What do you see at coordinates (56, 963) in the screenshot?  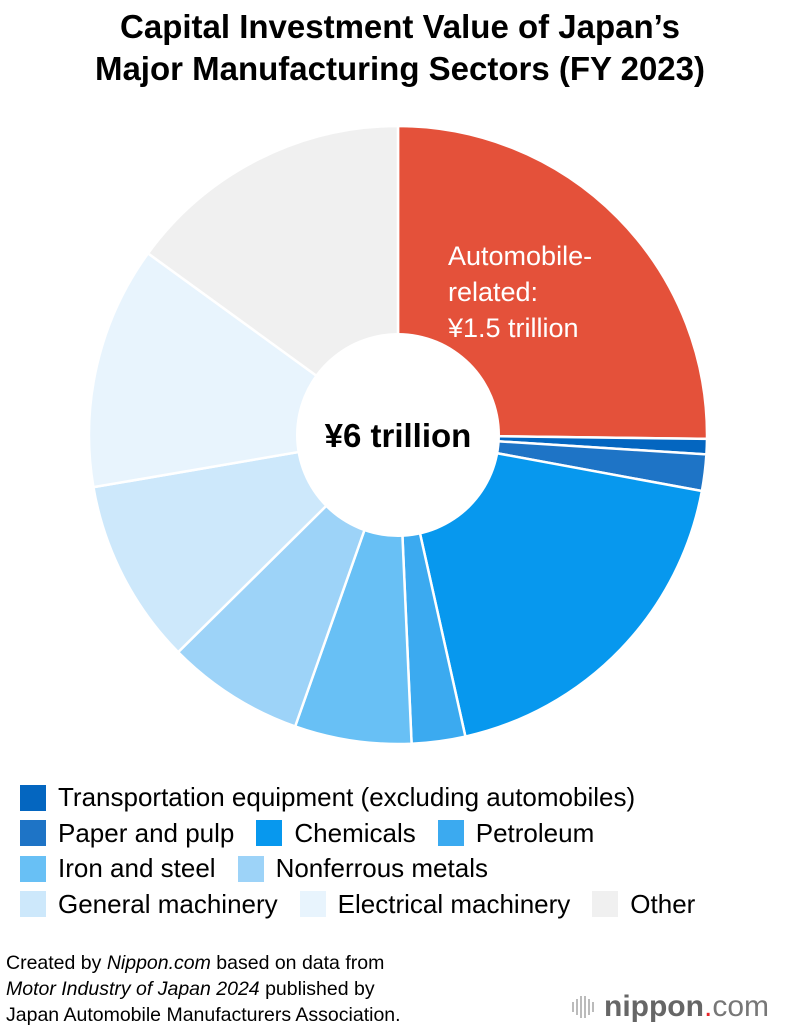 I see `source-text: Created by` at bounding box center [56, 963].